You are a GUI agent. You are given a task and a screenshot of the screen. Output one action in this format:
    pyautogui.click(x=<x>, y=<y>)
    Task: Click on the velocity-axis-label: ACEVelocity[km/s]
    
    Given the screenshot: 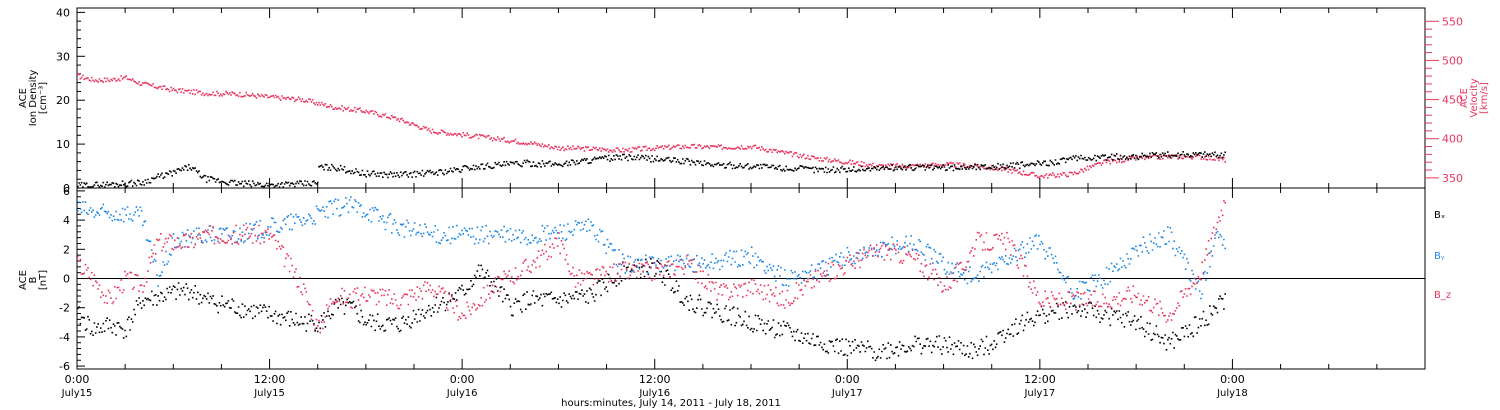 What is the action you would take?
    pyautogui.click(x=1474, y=97)
    